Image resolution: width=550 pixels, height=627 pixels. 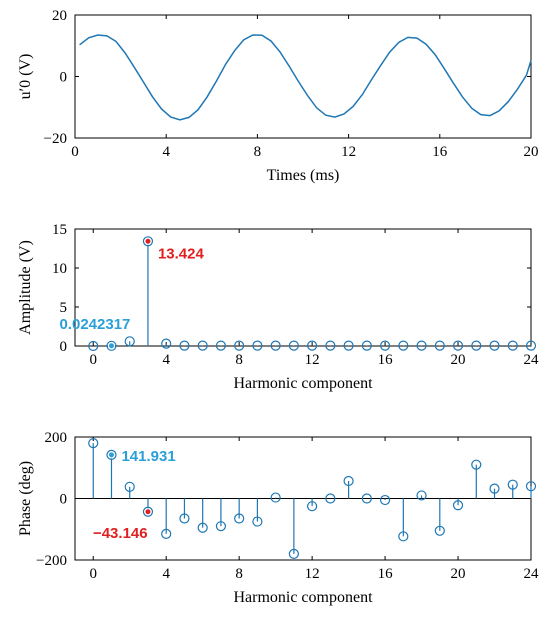 I want to click on y-tick-label: 5, so click(x=64, y=308).